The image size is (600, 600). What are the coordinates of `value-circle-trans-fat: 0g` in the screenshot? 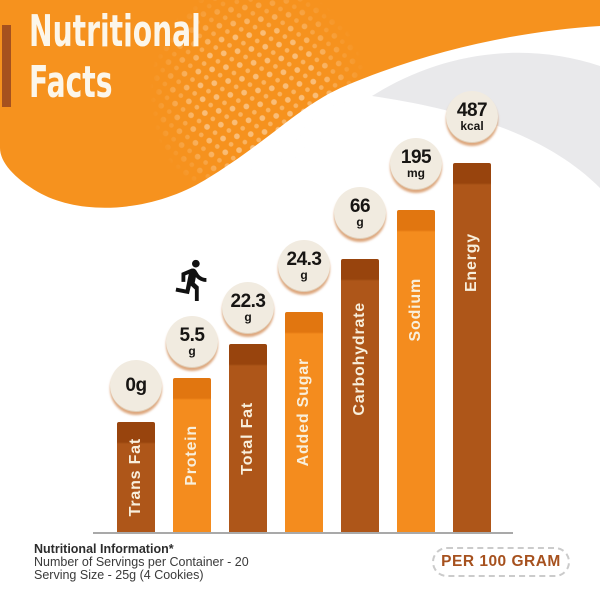 It's located at (136, 386).